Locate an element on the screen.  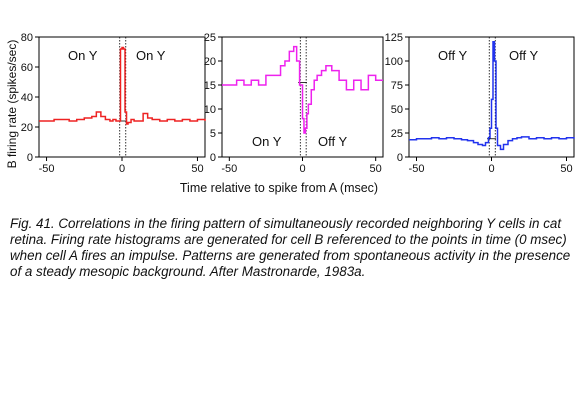
y-tick-label: 10 is located at coordinates (210, 110).